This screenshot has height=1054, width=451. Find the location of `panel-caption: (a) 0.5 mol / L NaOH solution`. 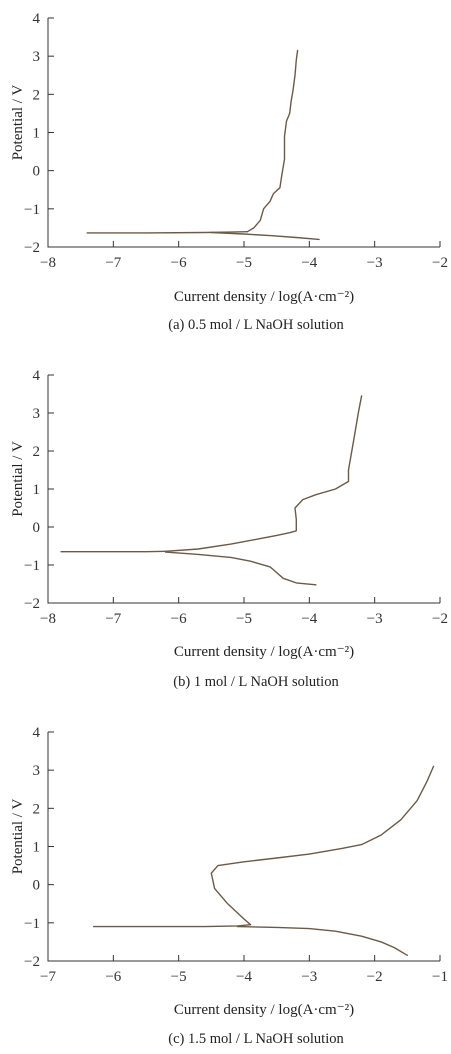

panel-caption: (a) 0.5 mol / L NaOH solution is located at coordinates (256, 325).